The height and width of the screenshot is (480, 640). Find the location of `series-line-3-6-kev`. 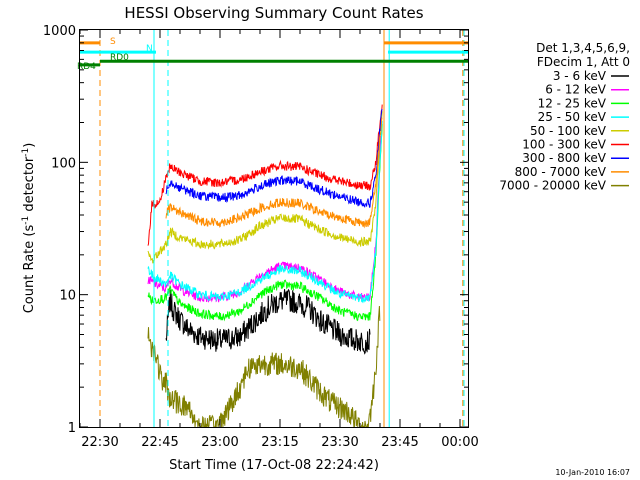

series-line-3-6-kev is located at coordinates (268, 321).